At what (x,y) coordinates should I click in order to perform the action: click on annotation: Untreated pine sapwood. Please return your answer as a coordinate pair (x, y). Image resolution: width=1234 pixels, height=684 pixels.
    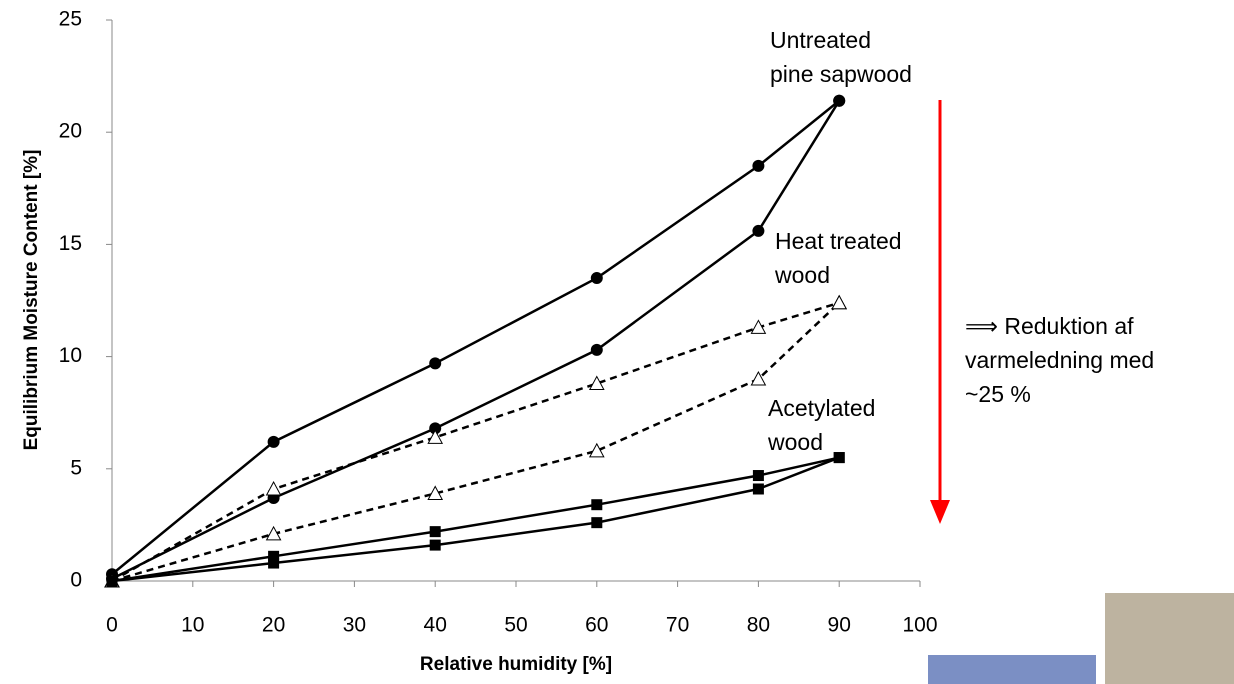
    Looking at the image, I should click on (841, 57).